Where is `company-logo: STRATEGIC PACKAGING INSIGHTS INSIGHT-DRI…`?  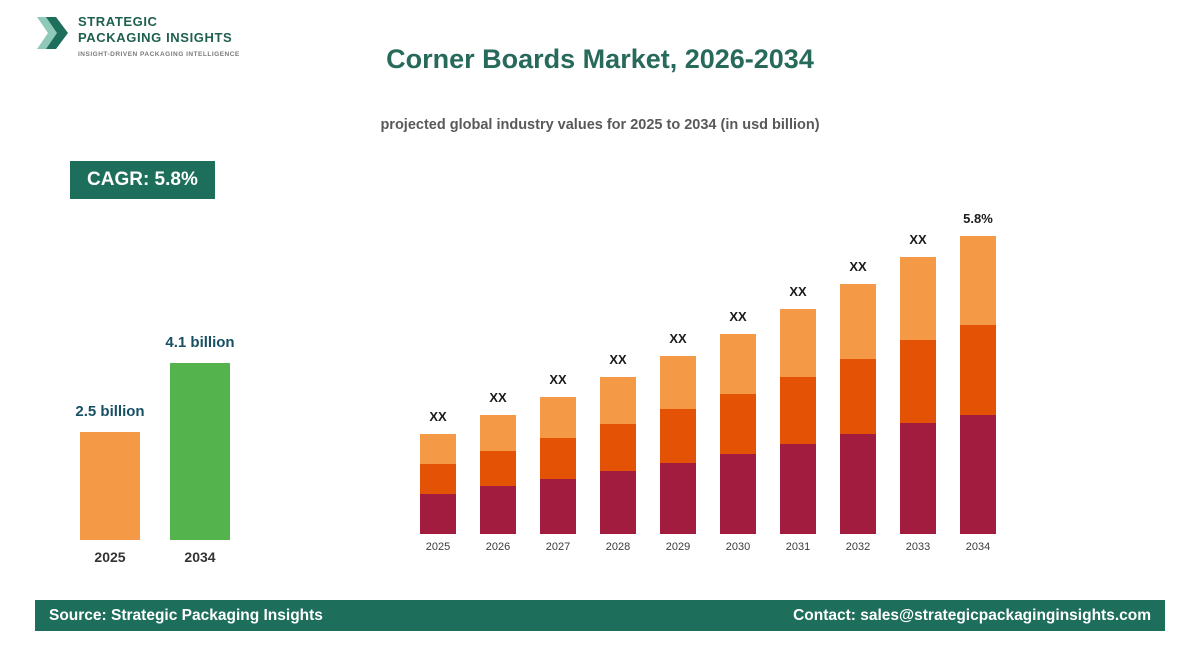
company-logo: STRATEGIC PACKAGING INSIGHTS INSIGHT-DRI… is located at coordinates (137, 35).